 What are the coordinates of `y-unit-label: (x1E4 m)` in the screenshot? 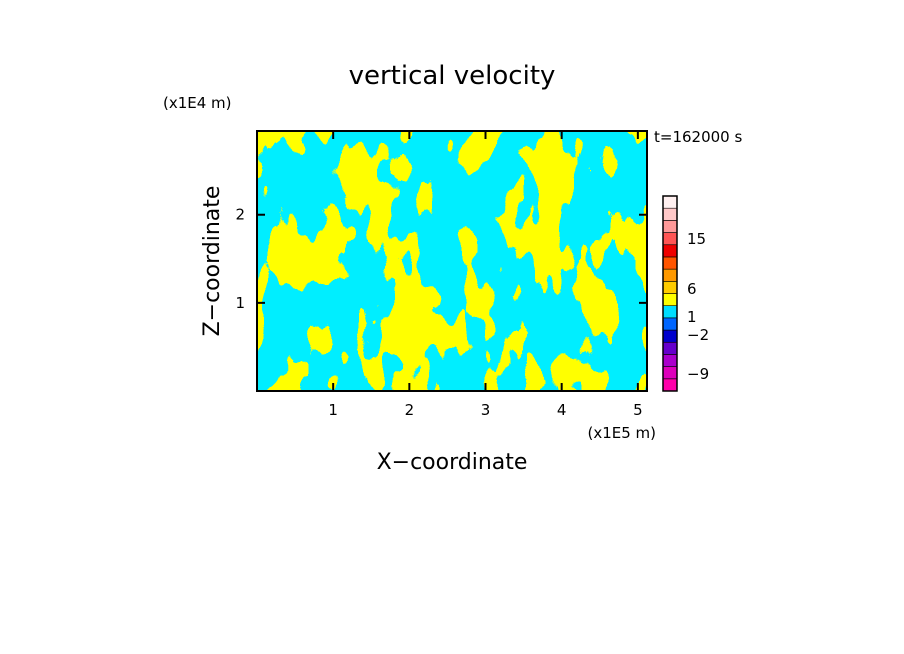 It's located at (197, 103).